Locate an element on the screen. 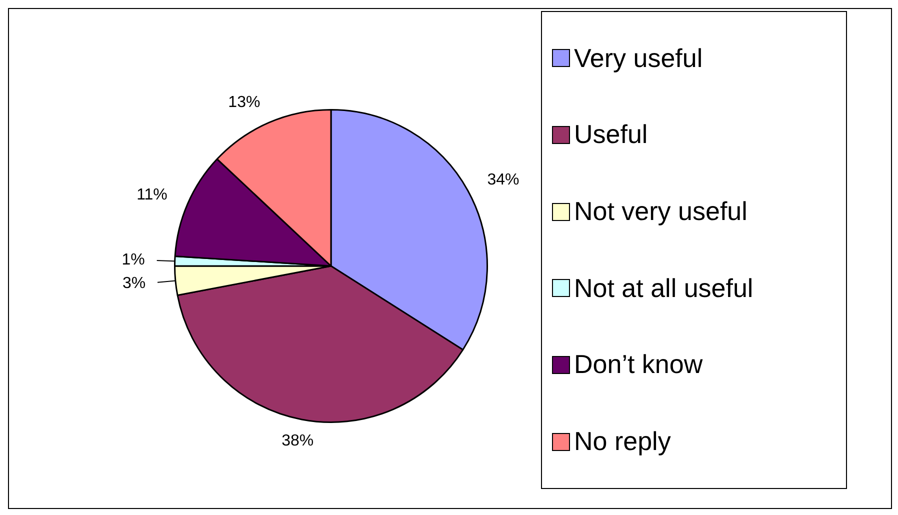 The width and height of the screenshot is (898, 515). data-label: 1% is located at coordinates (133, 260).